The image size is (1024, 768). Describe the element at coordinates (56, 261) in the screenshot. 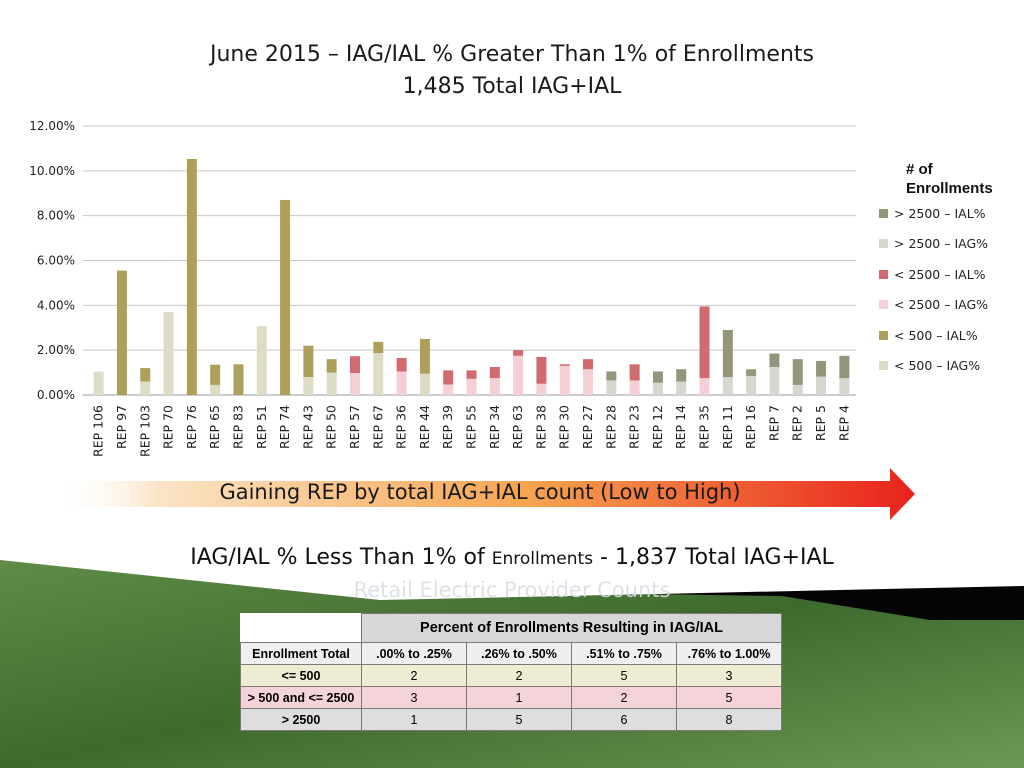

I see `y-tick-label: 6.00%` at that location.